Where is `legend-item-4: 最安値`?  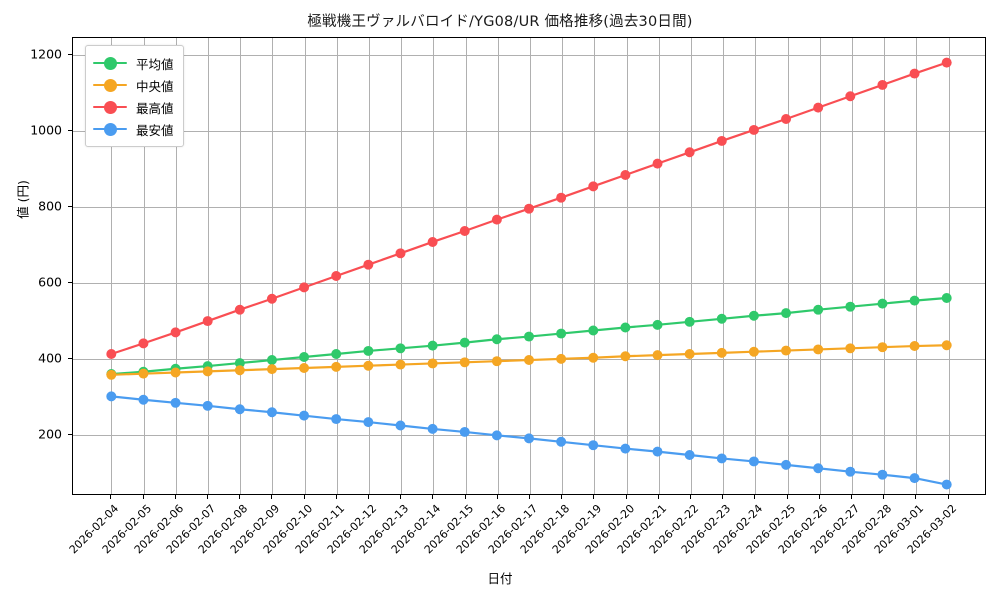
legend-item-4: 最安値 is located at coordinates (133, 129).